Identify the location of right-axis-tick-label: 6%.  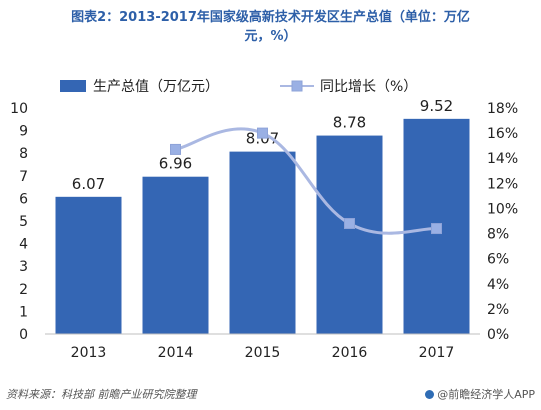
(498, 260).